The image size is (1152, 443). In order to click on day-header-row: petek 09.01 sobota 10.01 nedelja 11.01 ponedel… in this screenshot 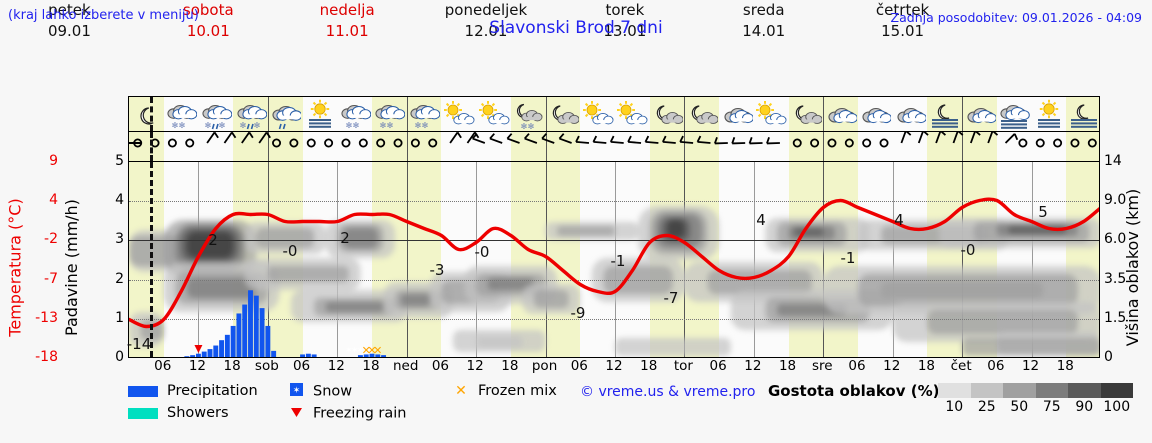, I will do `click(486, 22)`.